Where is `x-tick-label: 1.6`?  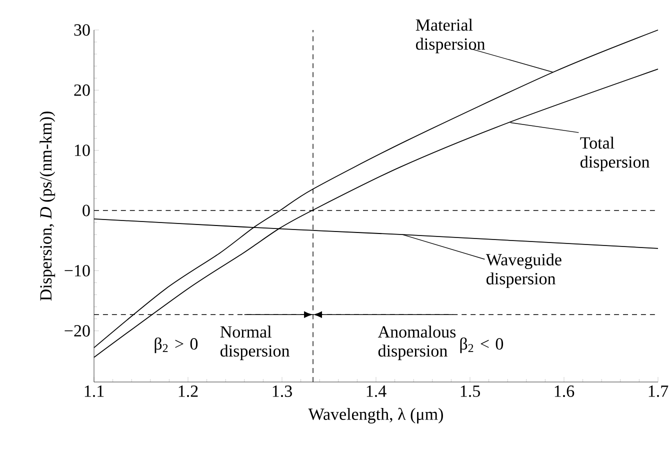
x-tick-label: 1.6 is located at coordinates (564, 392).